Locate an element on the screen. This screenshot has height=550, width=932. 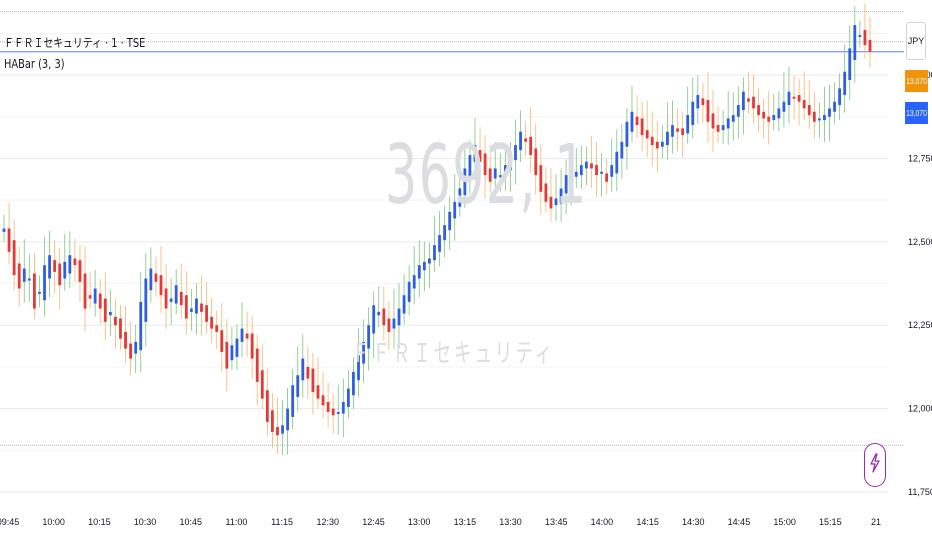
x-tick-label: 10:30 is located at coordinates (145, 522).